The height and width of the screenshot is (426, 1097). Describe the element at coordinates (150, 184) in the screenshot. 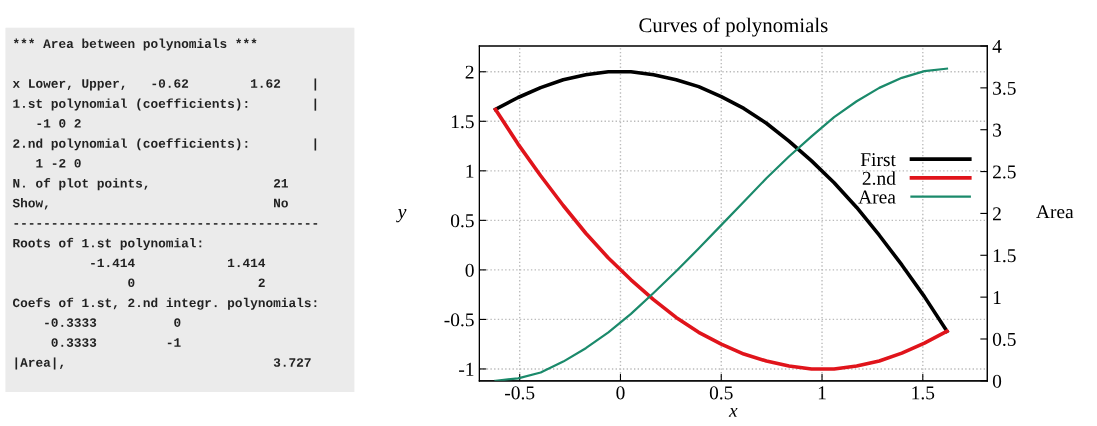

I see `text: N. of plot points, 21` at that location.